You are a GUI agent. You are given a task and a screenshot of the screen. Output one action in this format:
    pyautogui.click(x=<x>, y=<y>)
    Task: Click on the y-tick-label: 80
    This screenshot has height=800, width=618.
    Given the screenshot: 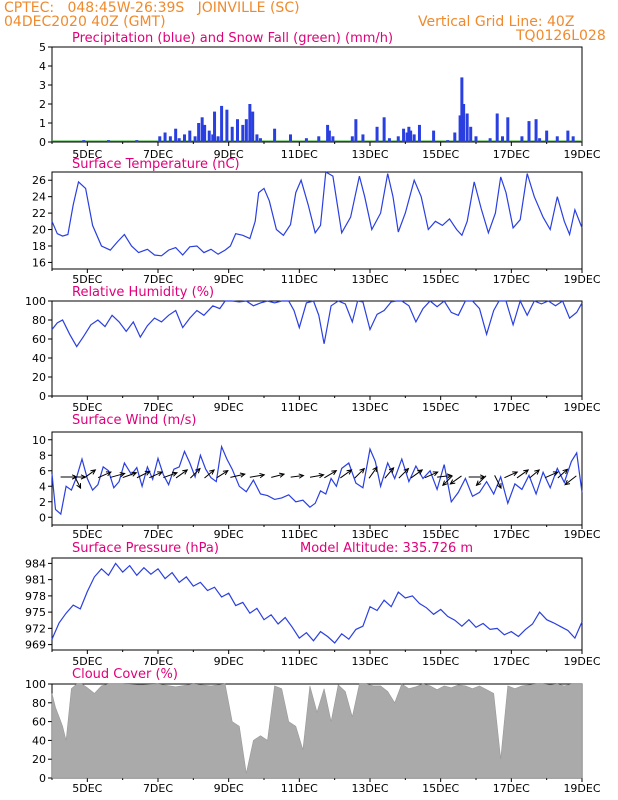 What is the action you would take?
    pyautogui.click(x=39, y=320)
    